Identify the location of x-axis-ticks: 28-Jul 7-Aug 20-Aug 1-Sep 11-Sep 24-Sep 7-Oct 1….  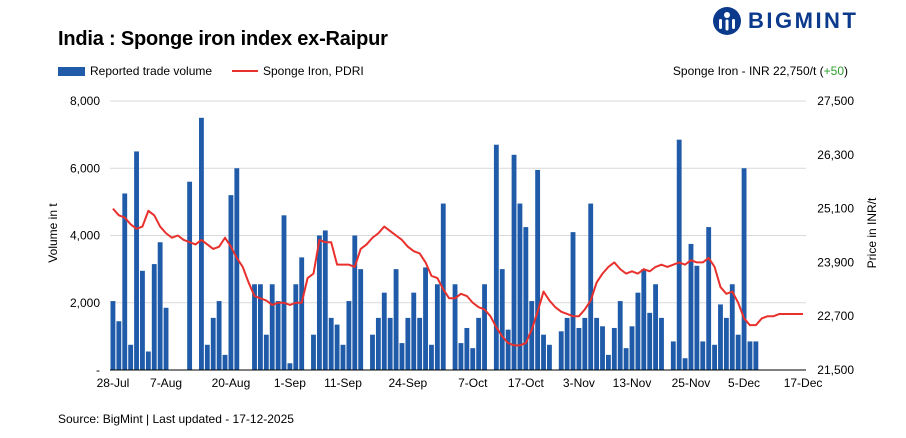
(460, 383).